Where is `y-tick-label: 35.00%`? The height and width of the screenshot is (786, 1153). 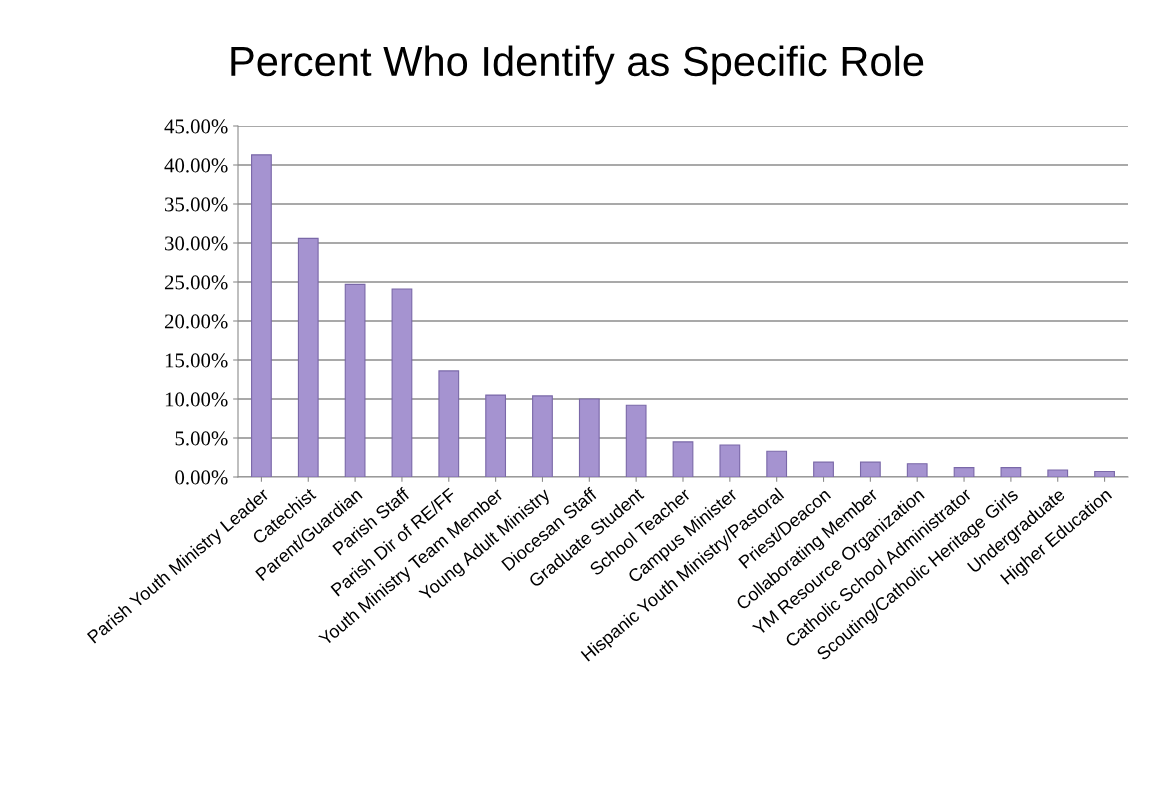 y-tick-label: 35.00% is located at coordinates (196, 204).